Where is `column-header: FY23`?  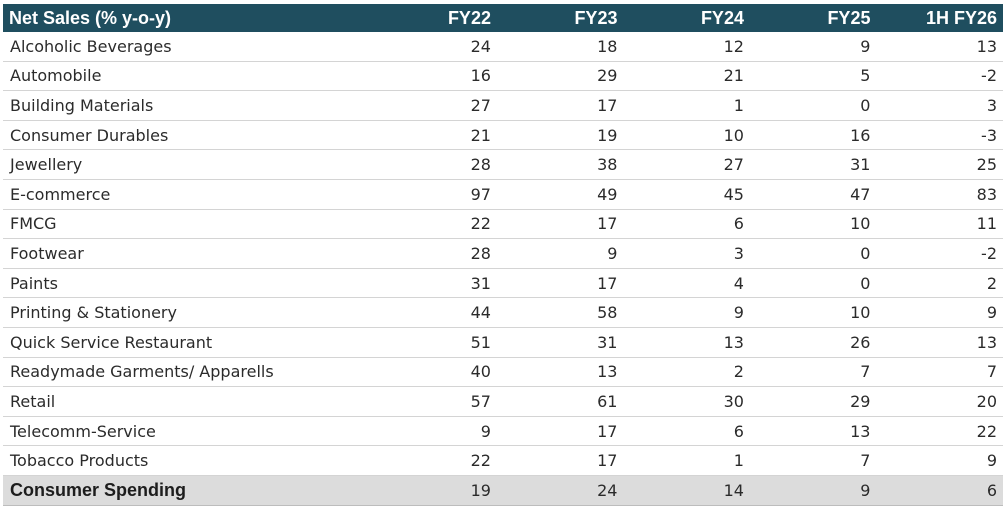 column-header: FY23 is located at coordinates (560, 18).